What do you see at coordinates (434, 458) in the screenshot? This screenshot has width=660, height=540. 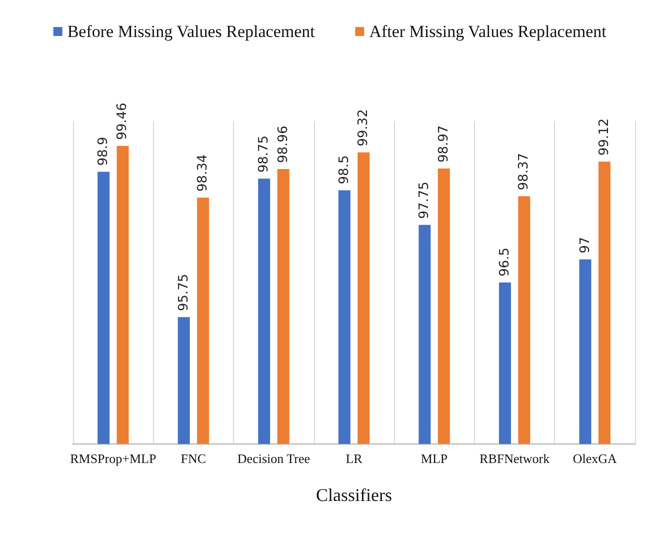 I see `x-tick-label: MLP` at bounding box center [434, 458].